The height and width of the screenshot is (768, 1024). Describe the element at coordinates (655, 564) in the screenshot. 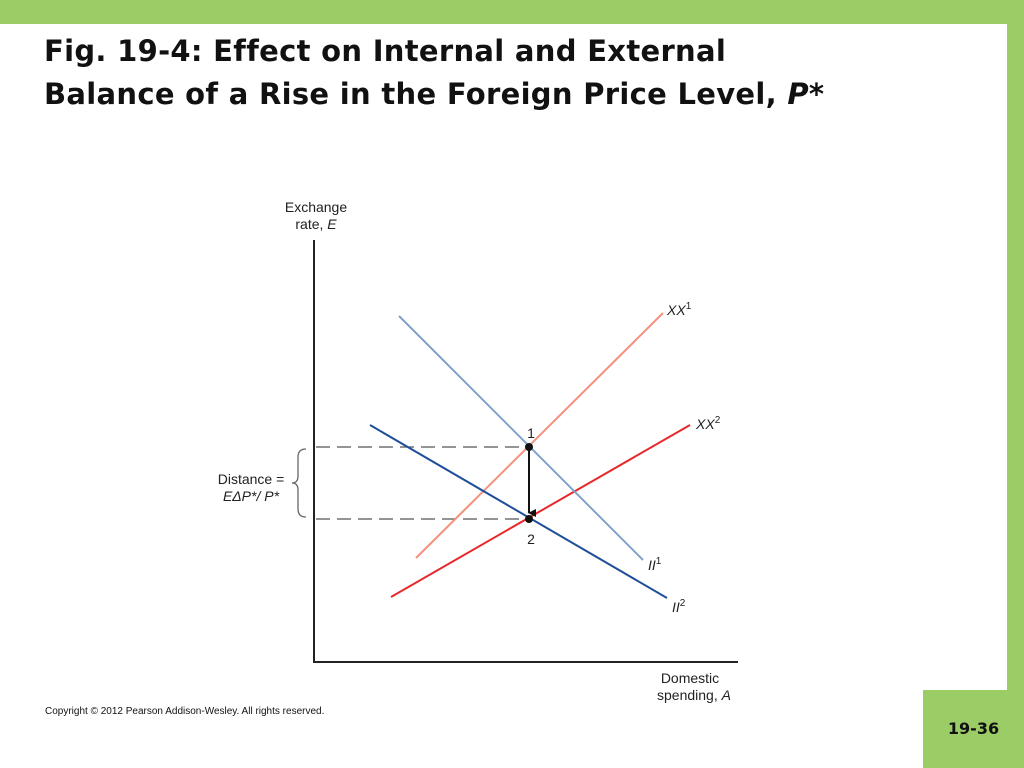

I see `ii1-label: II1` at that location.